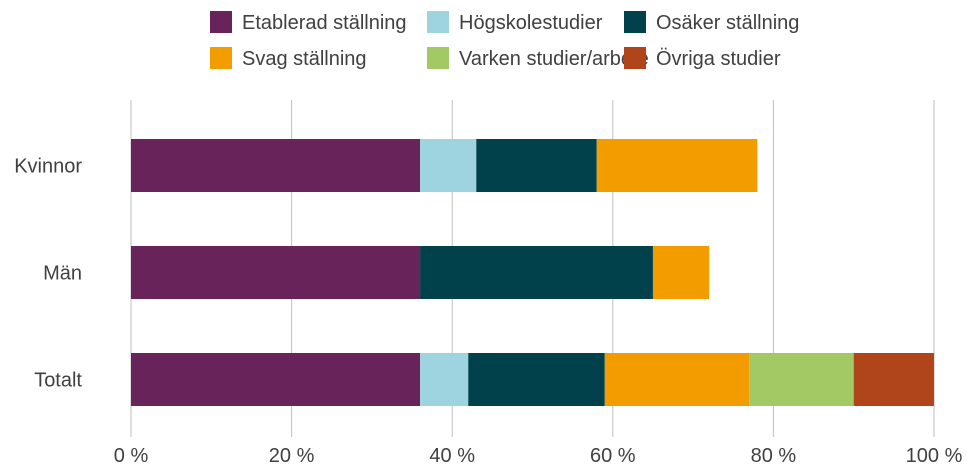  What do you see at coordinates (536, 379) in the screenshot?
I see `bar-totalt-osaker-stallning` at bounding box center [536, 379].